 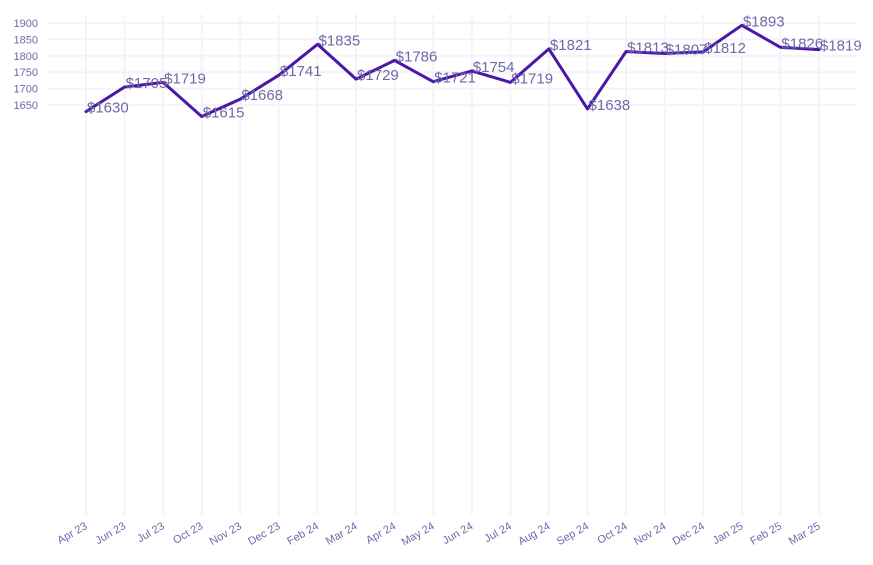 What do you see at coordinates (26, 106) in the screenshot?
I see `y-tick-label: 1650` at bounding box center [26, 106].